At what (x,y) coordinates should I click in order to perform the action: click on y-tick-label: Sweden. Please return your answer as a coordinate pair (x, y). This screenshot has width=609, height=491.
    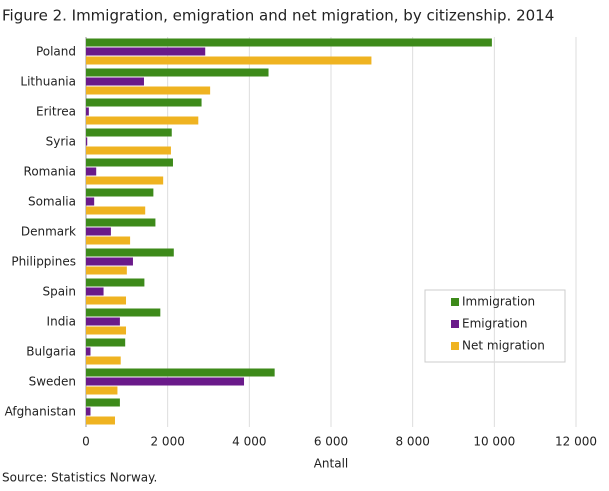
    Looking at the image, I should click on (52, 382).